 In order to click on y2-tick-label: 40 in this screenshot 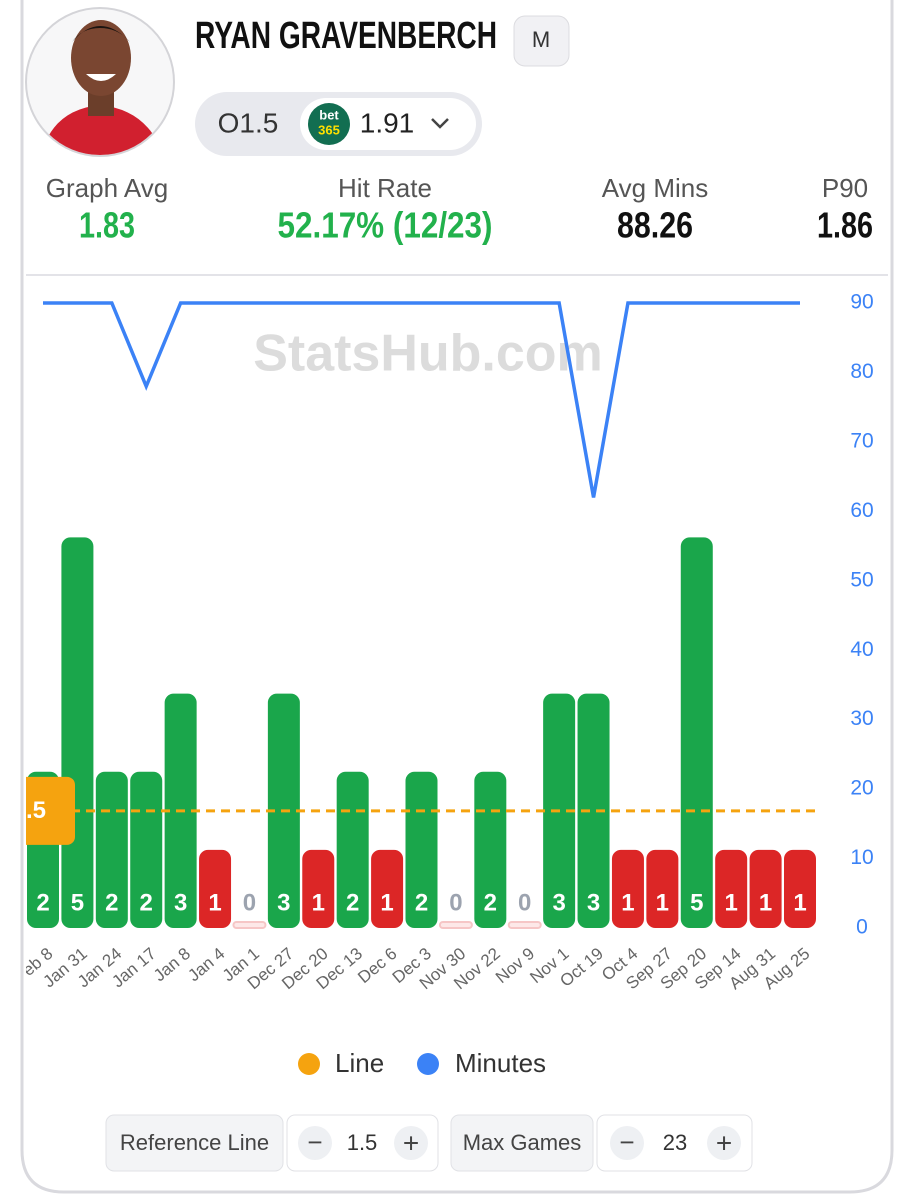, I will do `click(861, 649)`.